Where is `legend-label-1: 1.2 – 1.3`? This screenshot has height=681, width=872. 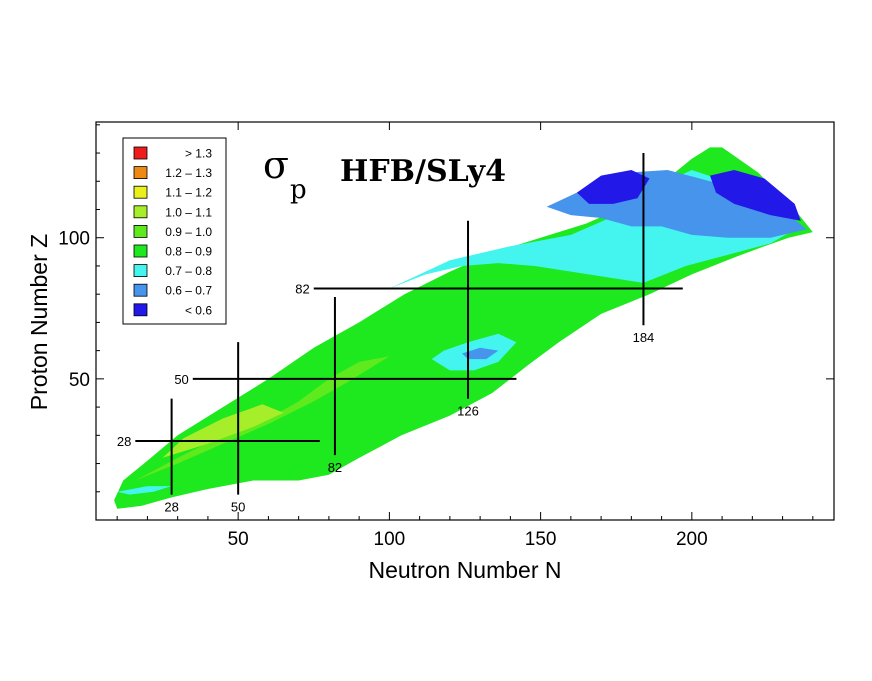
legend-label-1: 1.2 – 1.3 is located at coordinates (188, 173).